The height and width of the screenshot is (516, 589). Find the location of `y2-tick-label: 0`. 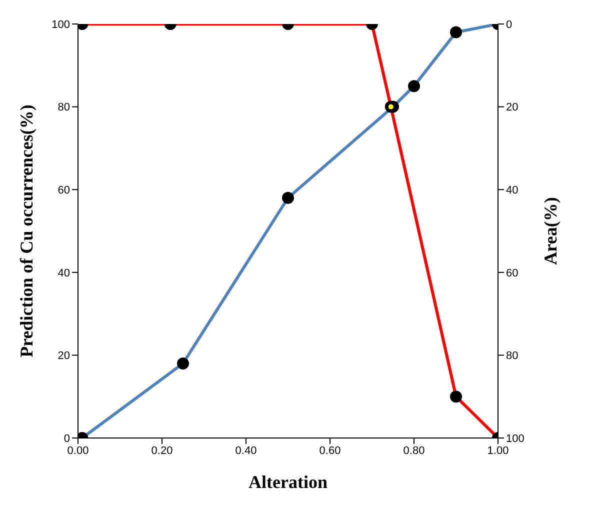

y2-tick-label: 0 is located at coordinates (509, 24).